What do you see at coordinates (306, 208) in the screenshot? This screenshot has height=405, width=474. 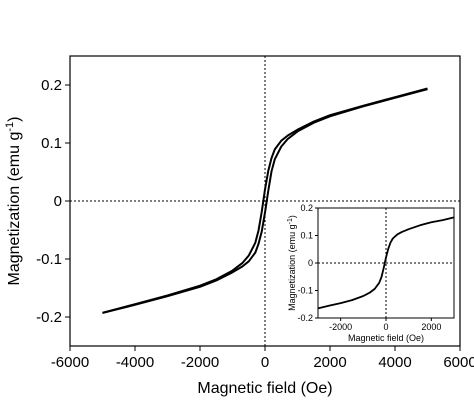 I see `inset-y-tick-label: 0.2` at bounding box center [306, 208].